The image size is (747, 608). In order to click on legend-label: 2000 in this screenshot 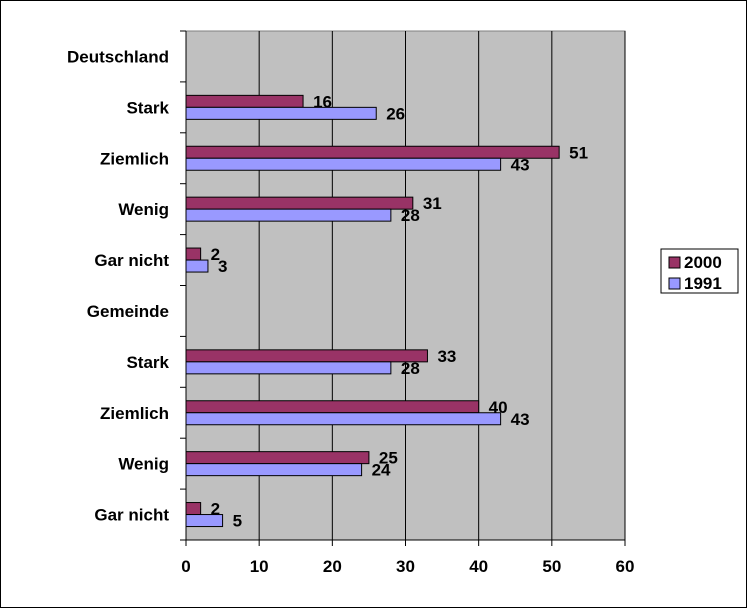, I will do `click(703, 262)`.